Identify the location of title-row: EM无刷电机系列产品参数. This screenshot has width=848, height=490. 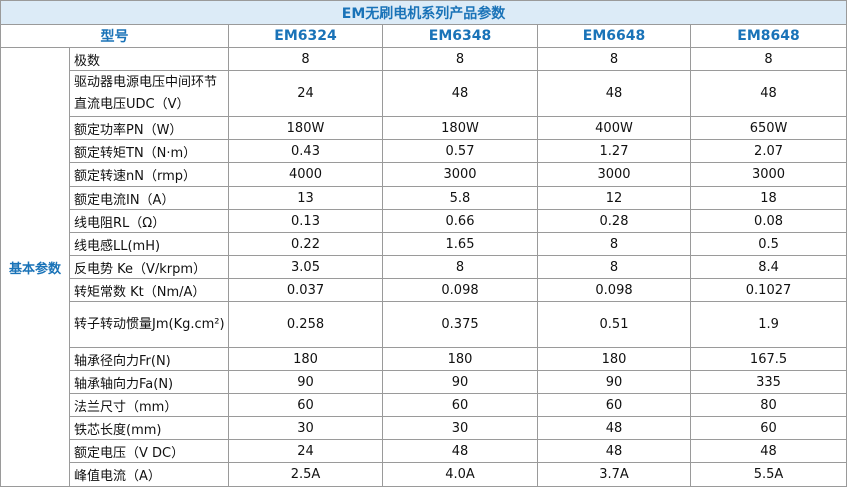
(424, 12).